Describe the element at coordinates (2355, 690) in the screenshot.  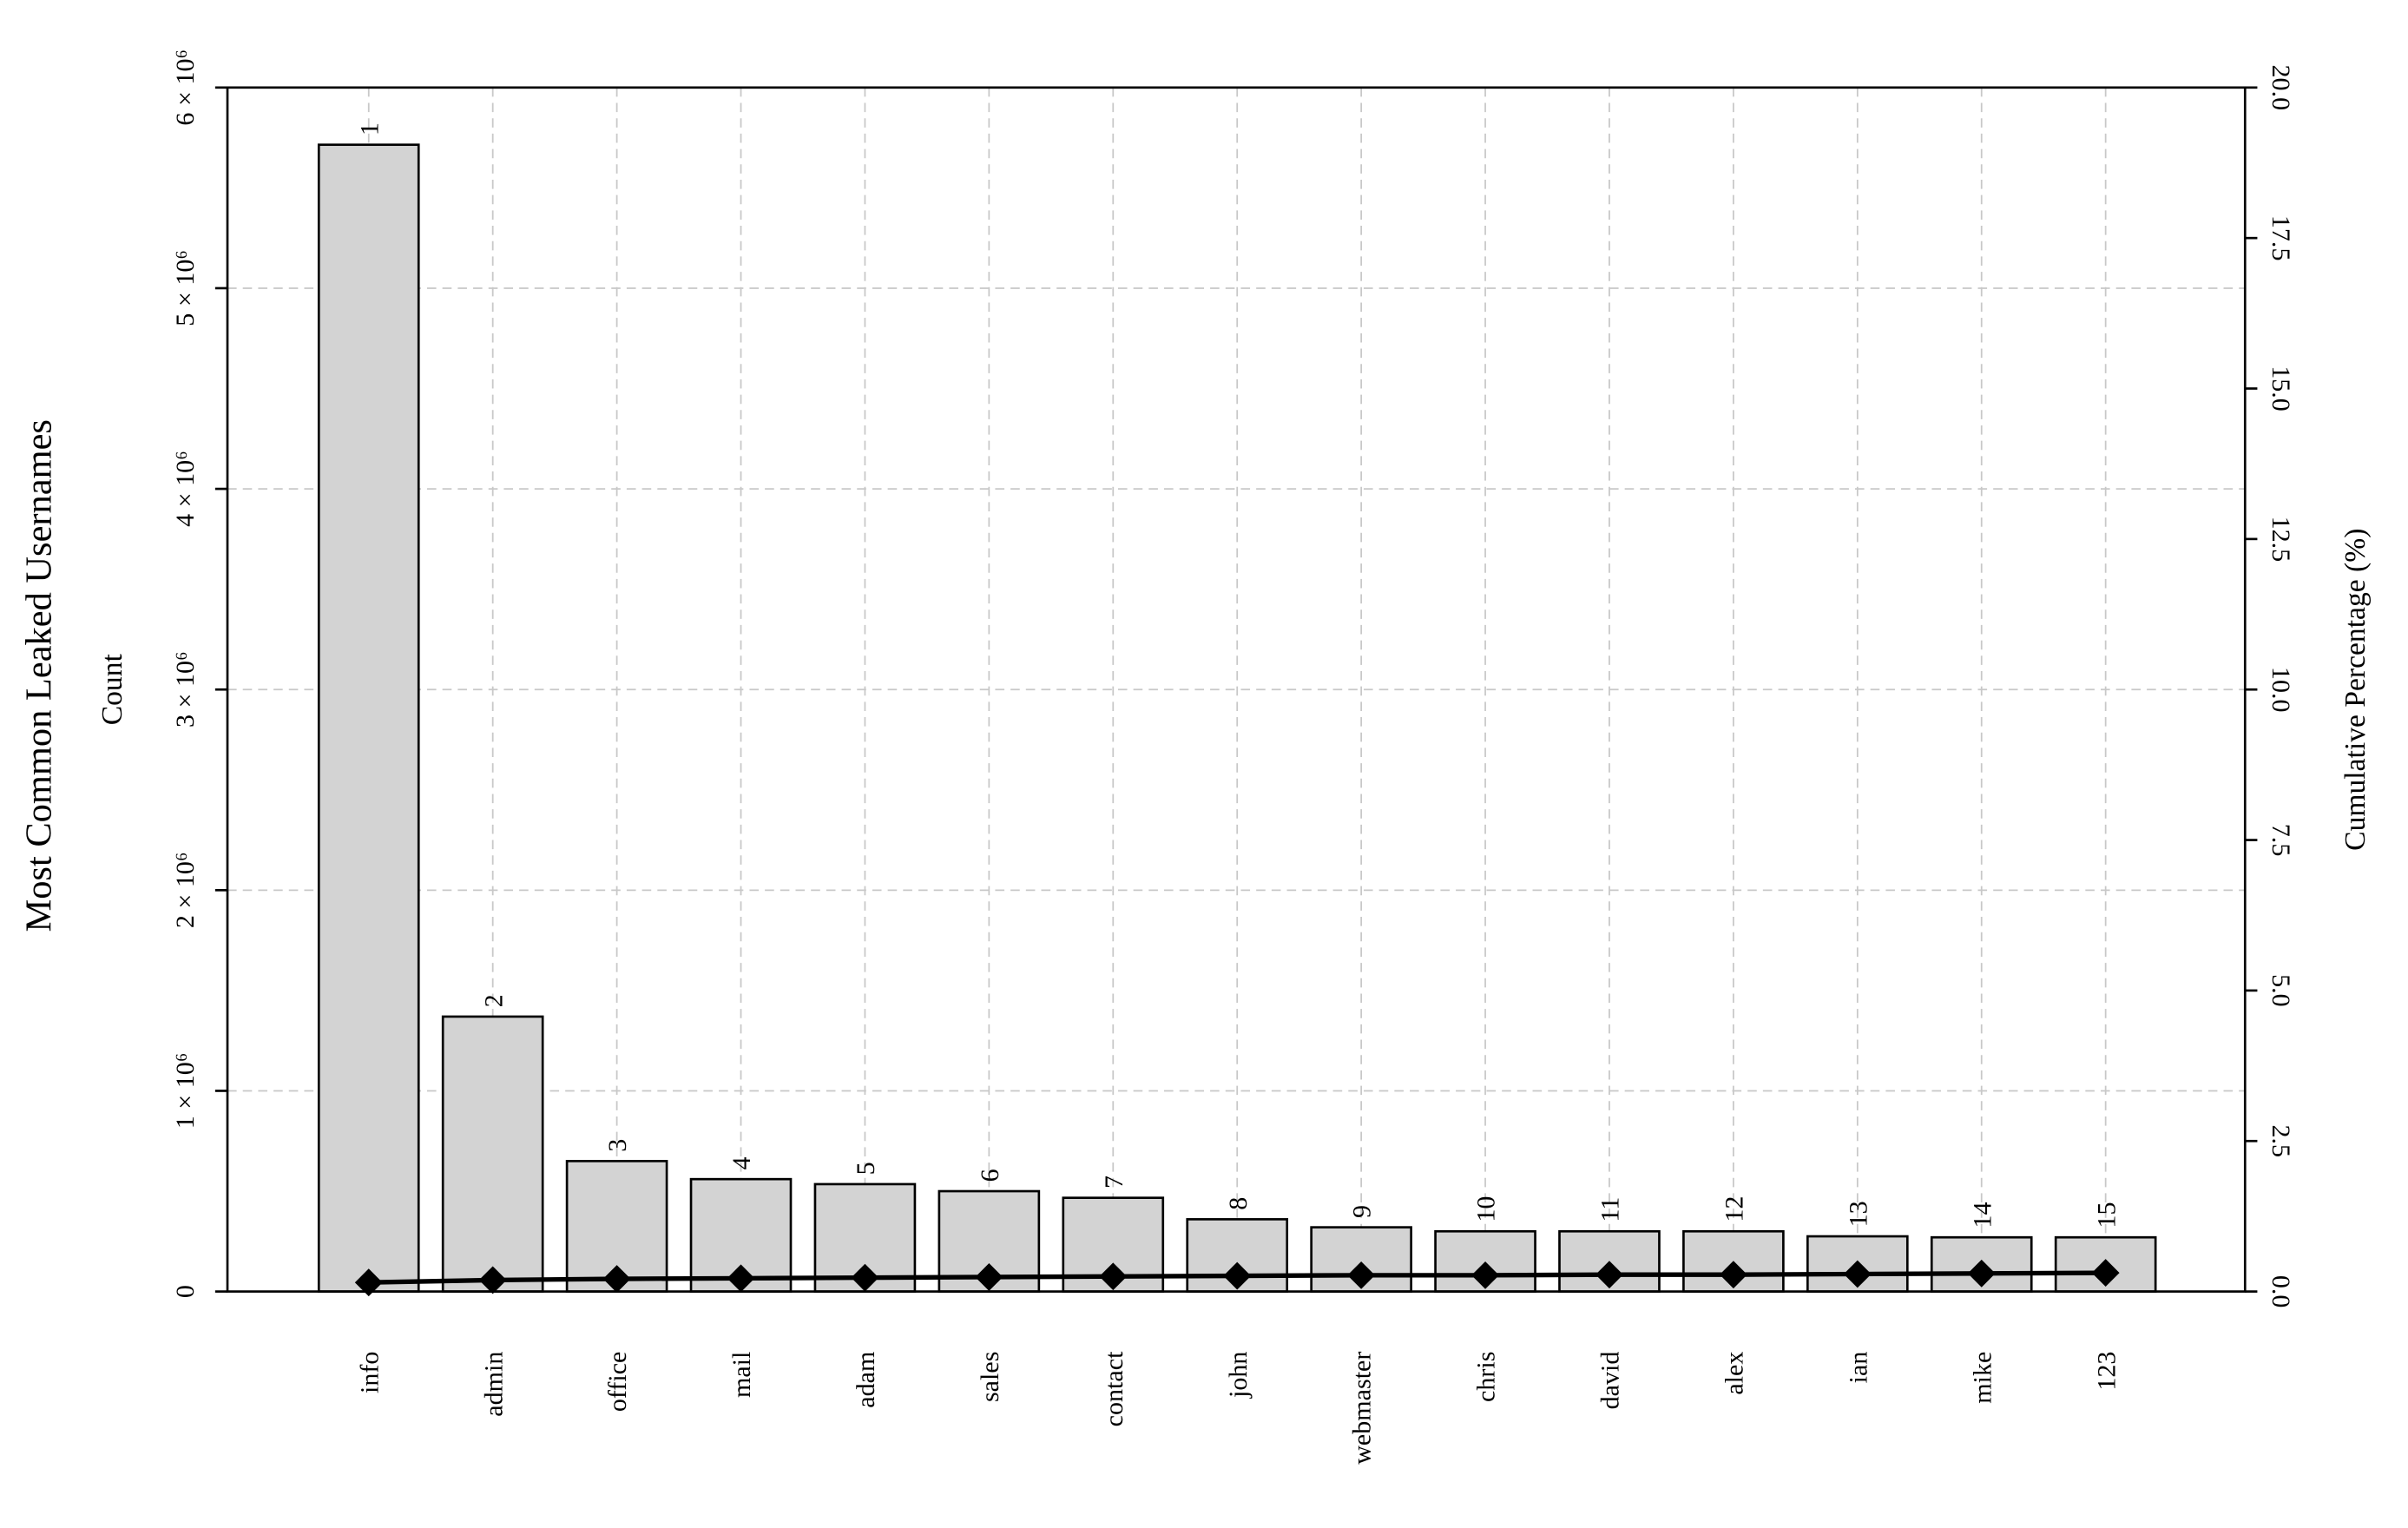
I see `y2-axis-label: Cumulative Percentage (%)` at that location.